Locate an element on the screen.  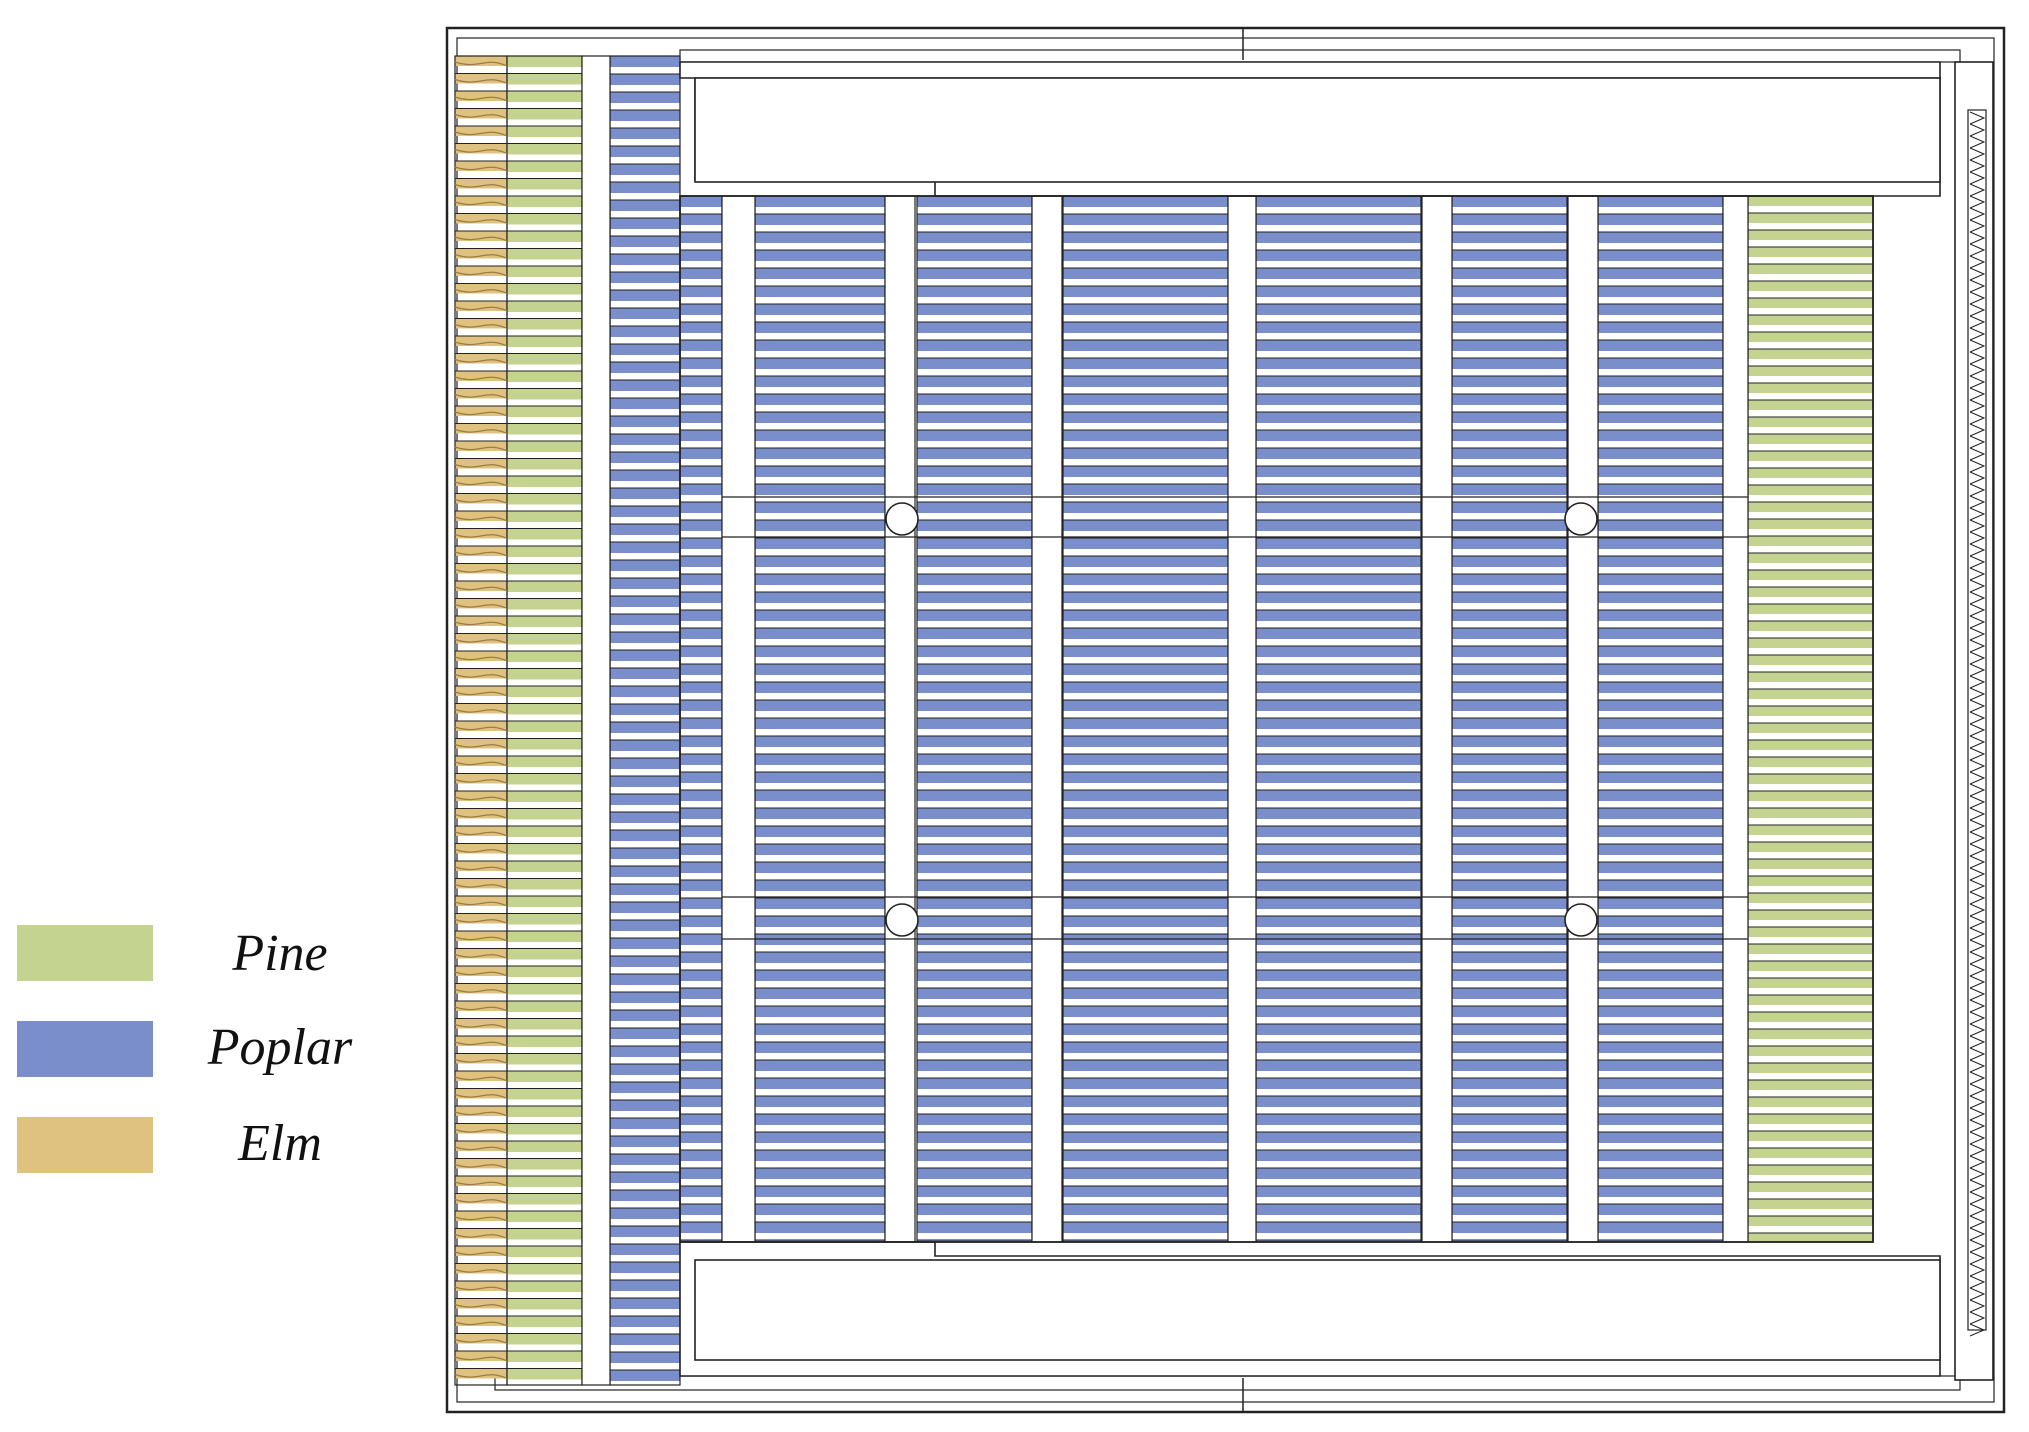
elm-column is located at coordinates (481, 720).